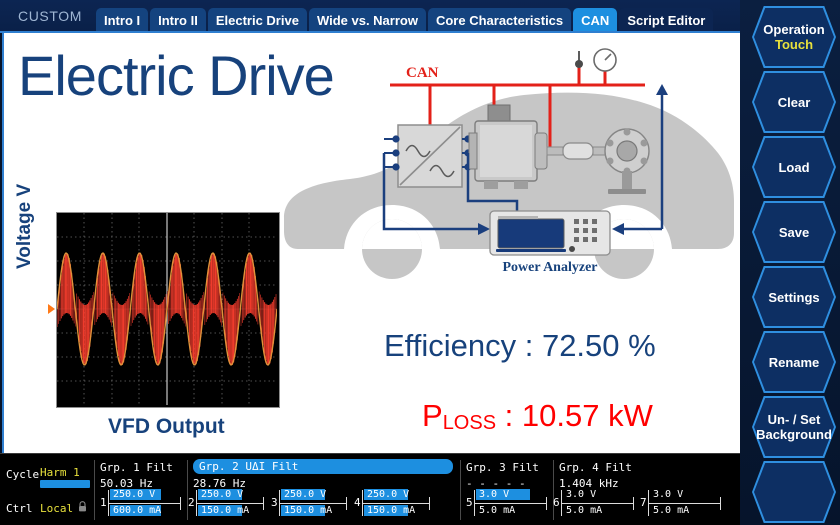  What do you see at coordinates (794, 297) in the screenshot?
I see `sidebar-button-settings: Settings` at bounding box center [794, 297].